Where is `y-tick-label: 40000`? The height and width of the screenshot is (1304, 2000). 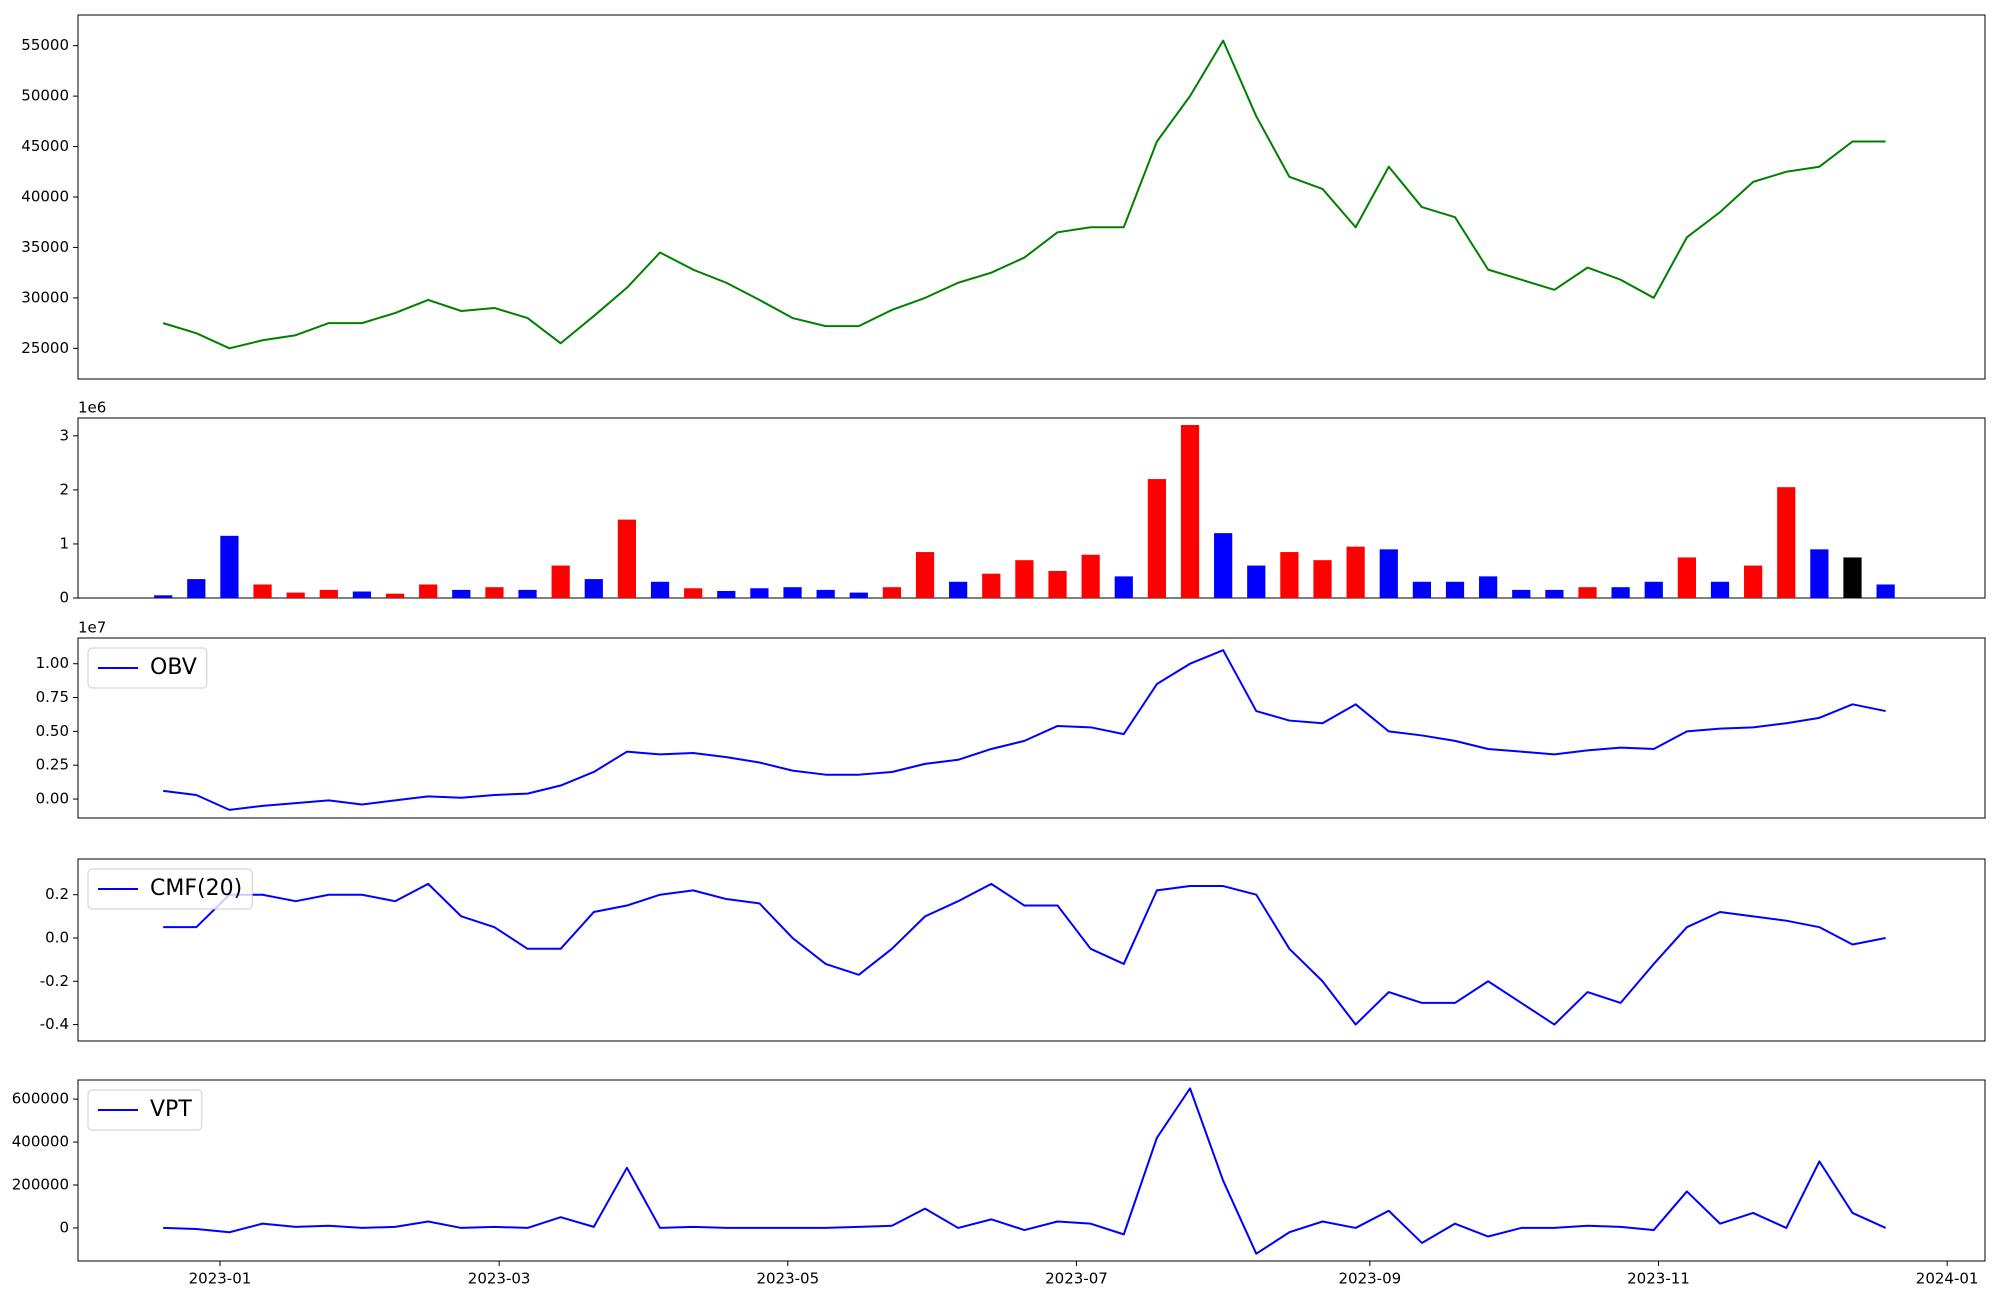 y-tick-label: 40000 is located at coordinates (45, 197).